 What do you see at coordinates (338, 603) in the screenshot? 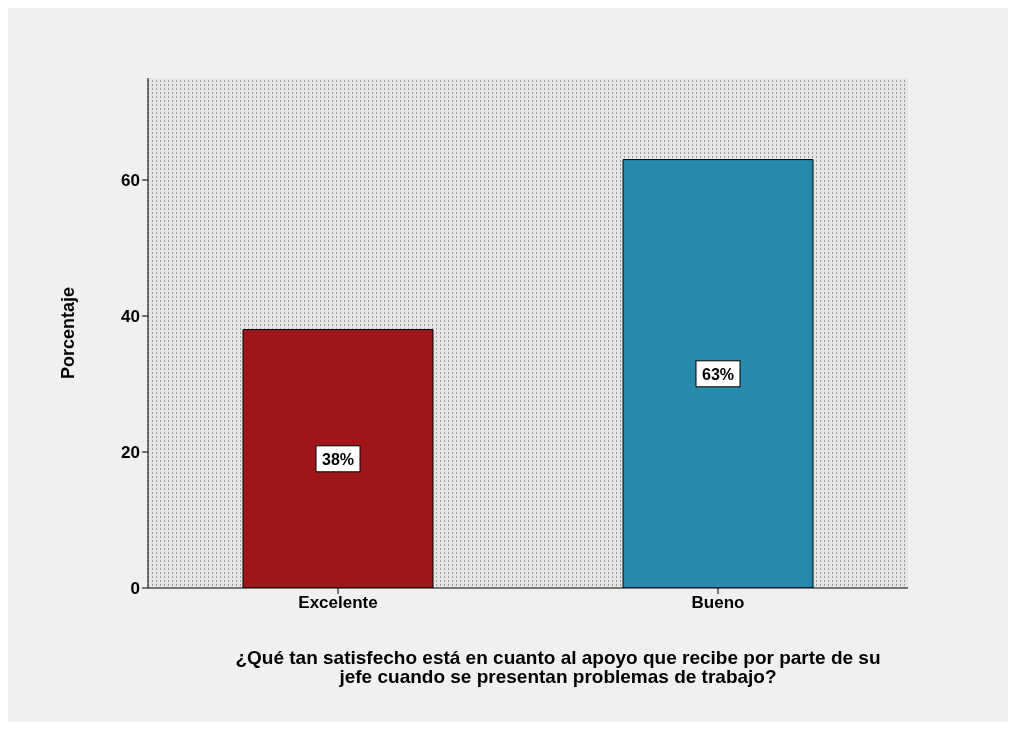
I see `x-tick-label: Excelente` at bounding box center [338, 603].